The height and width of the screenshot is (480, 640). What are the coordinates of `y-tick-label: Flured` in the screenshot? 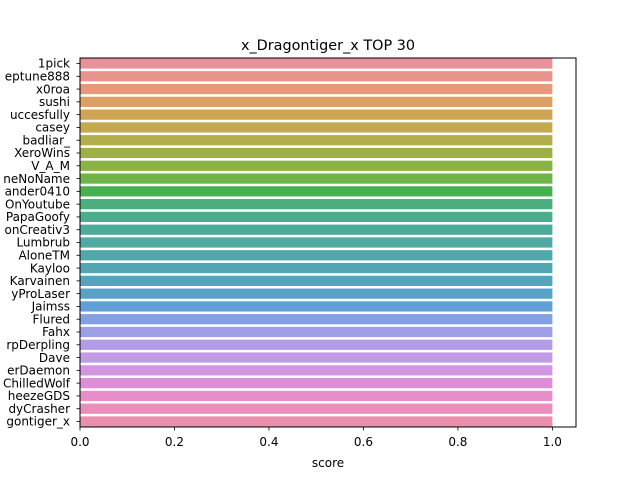 It's located at (51, 319).